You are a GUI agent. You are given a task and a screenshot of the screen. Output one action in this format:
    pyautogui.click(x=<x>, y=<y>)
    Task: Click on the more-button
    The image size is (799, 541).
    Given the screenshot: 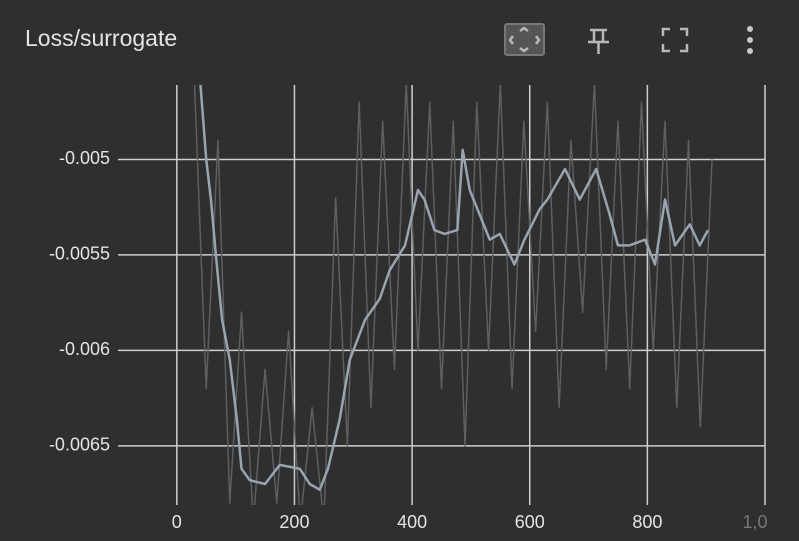 What is the action you would take?
    pyautogui.click(x=750, y=40)
    